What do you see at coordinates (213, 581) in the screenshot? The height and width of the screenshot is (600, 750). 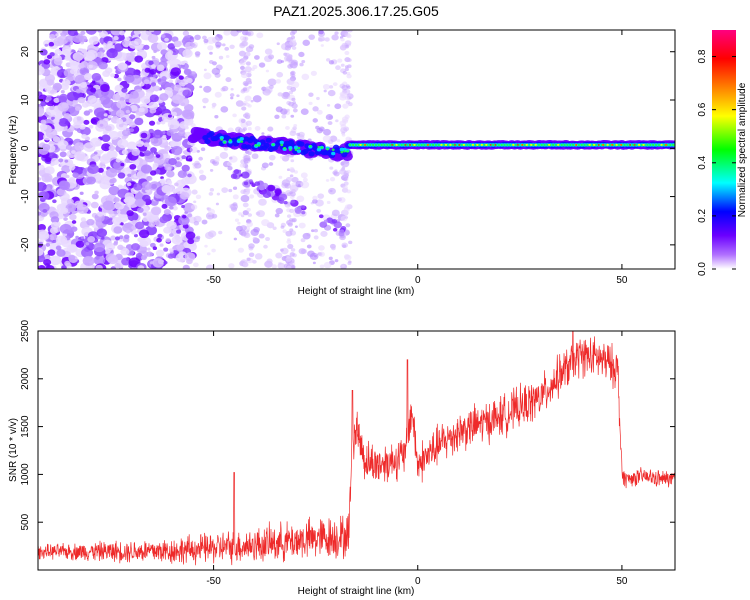 I see `x-tick-label: -50` at bounding box center [213, 581].